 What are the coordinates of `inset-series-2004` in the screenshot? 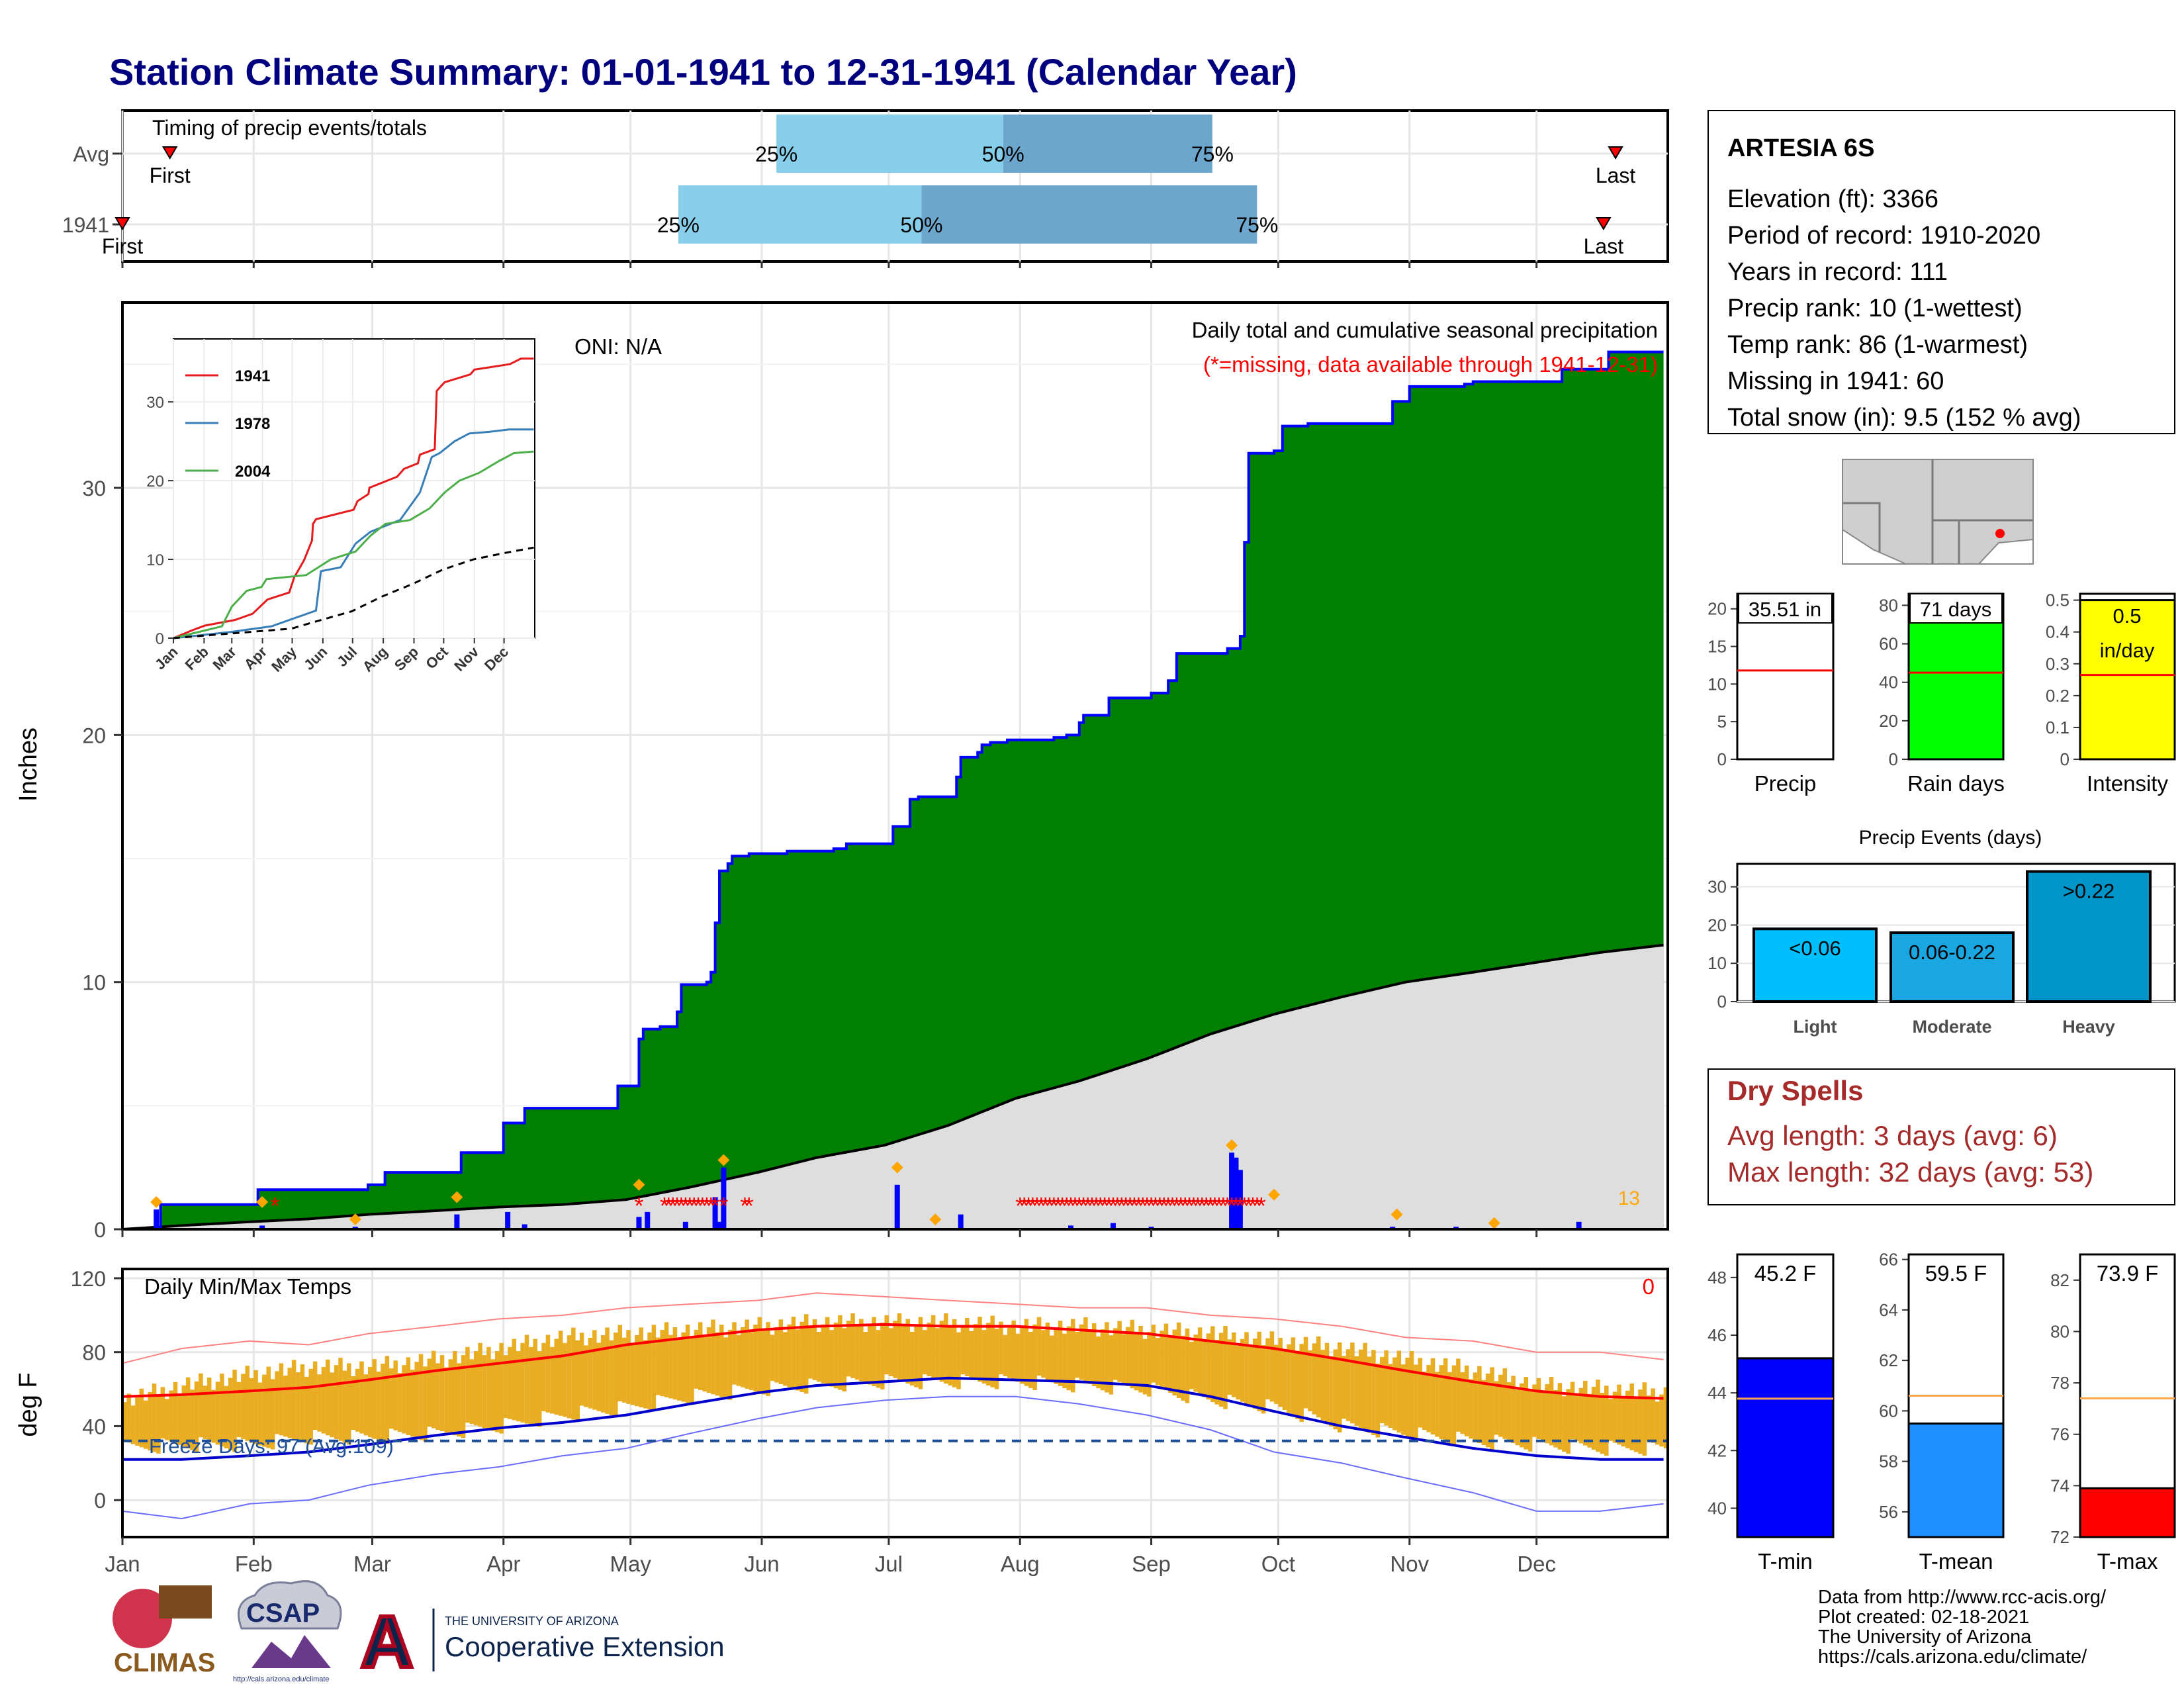 It's located at (353, 544).